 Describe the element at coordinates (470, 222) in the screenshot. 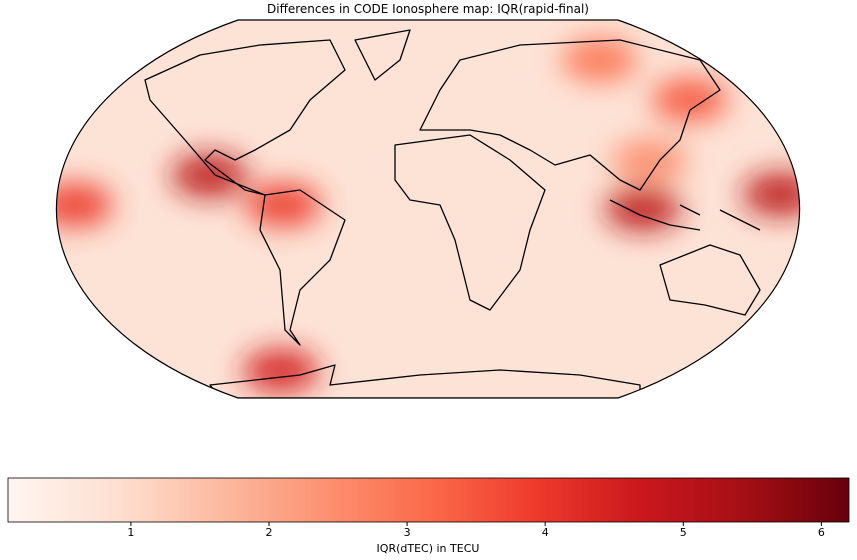

I see `africa` at that location.